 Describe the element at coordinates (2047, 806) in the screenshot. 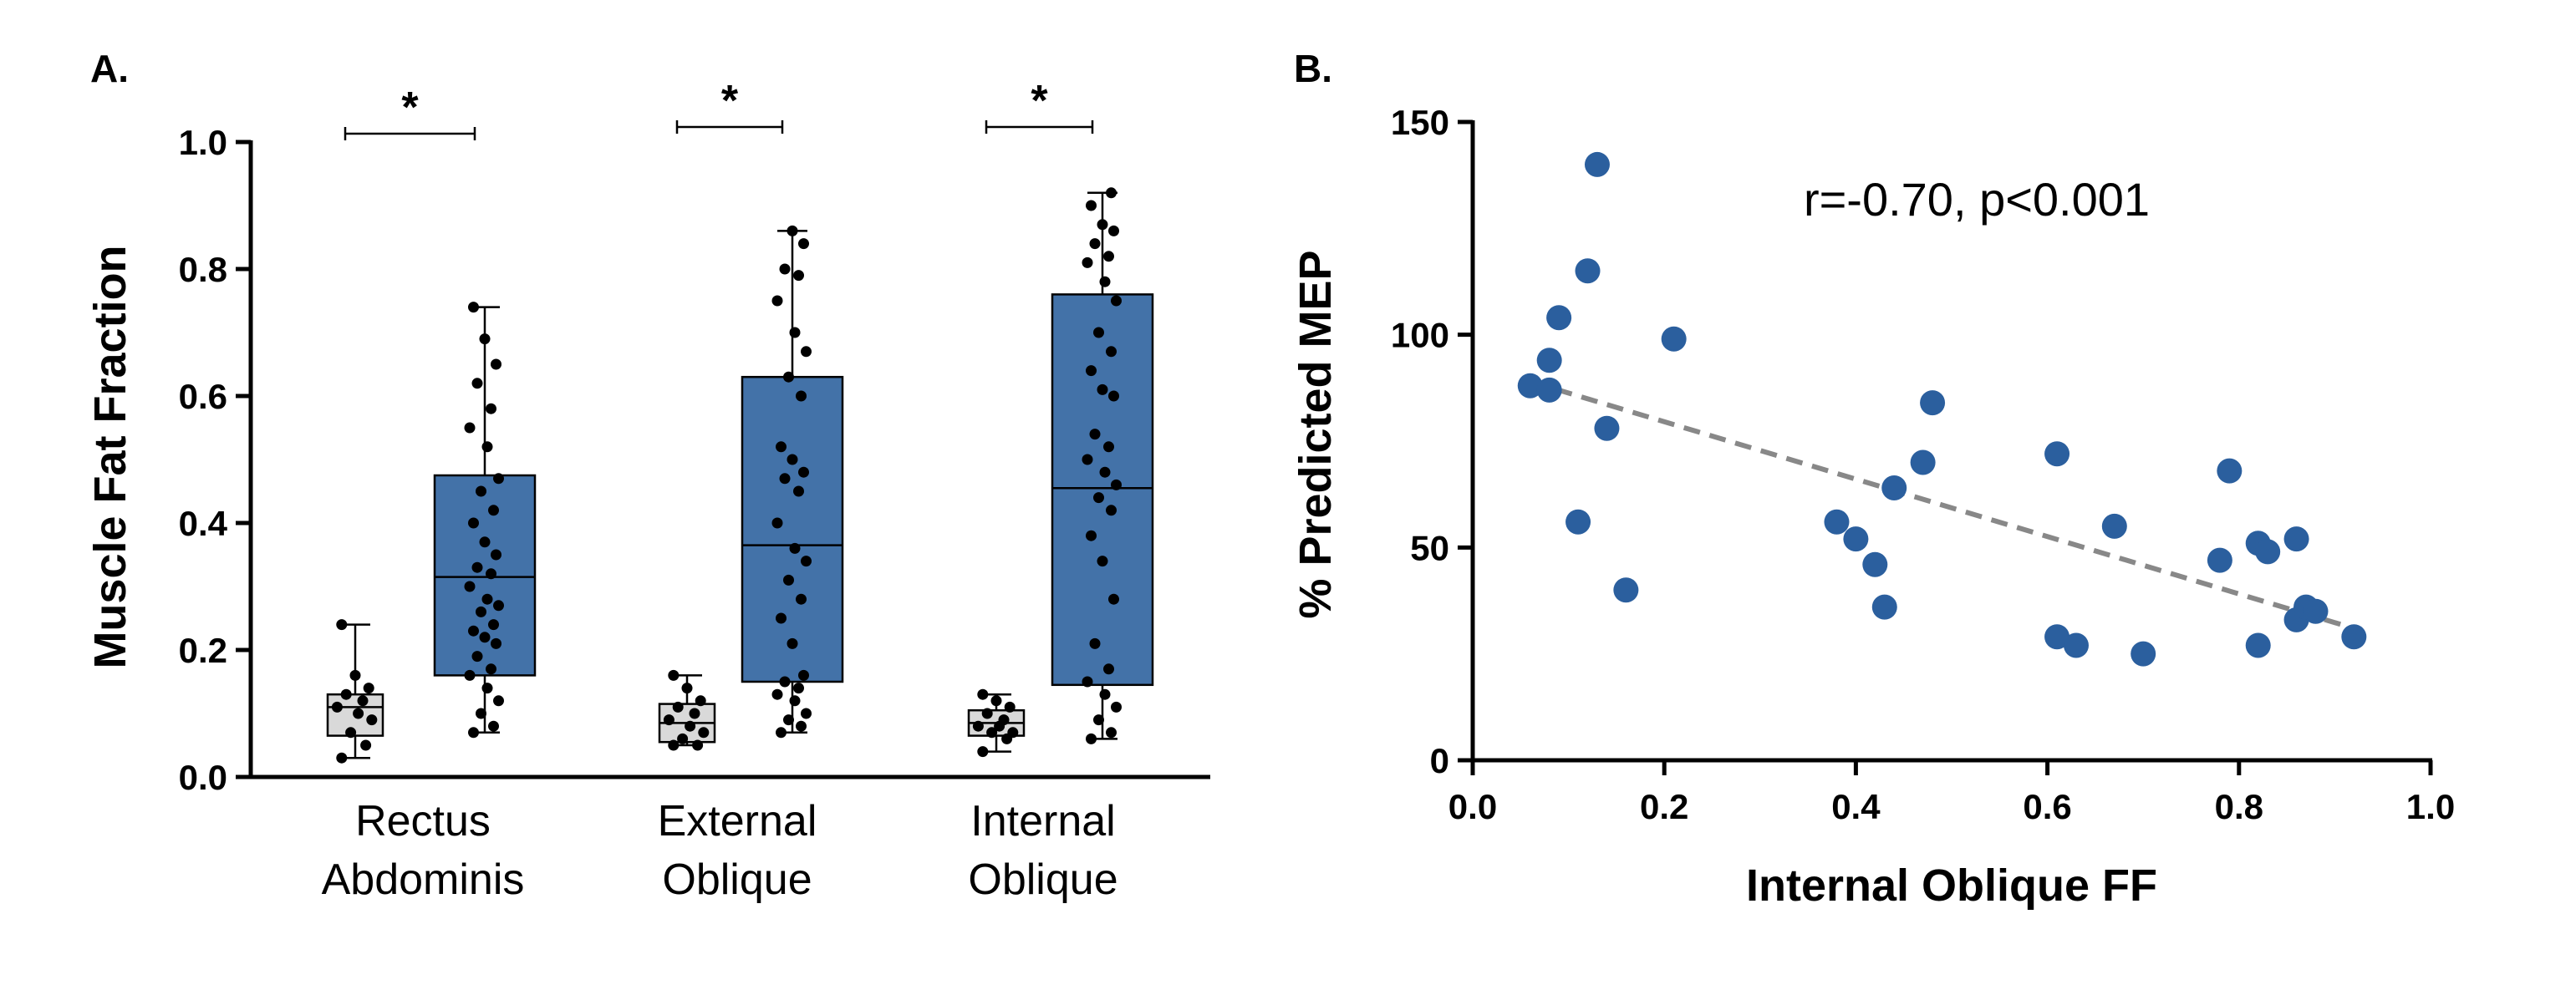

I see `x-tick-label: 0.6` at that location.